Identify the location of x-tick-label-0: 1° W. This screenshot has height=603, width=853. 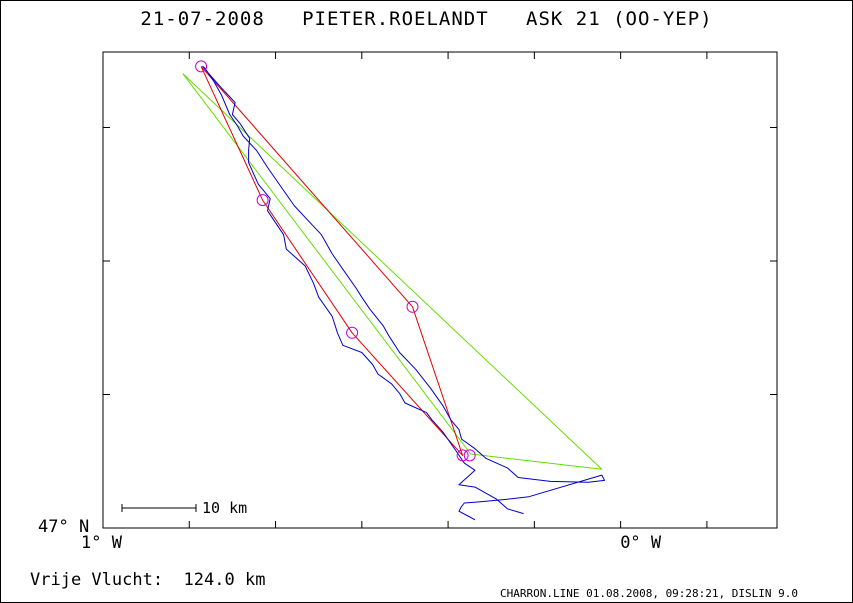
(102, 543).